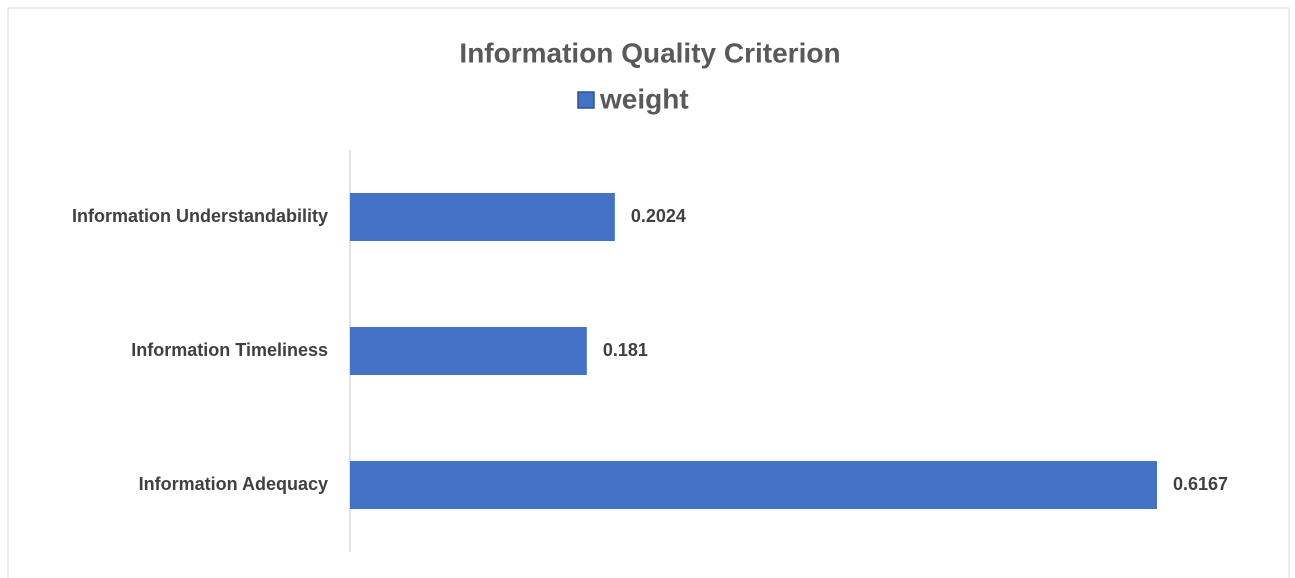 The width and height of the screenshot is (1295, 578). Describe the element at coordinates (229, 350) in the screenshot. I see `y-tick-label: Information Timeliness` at that location.